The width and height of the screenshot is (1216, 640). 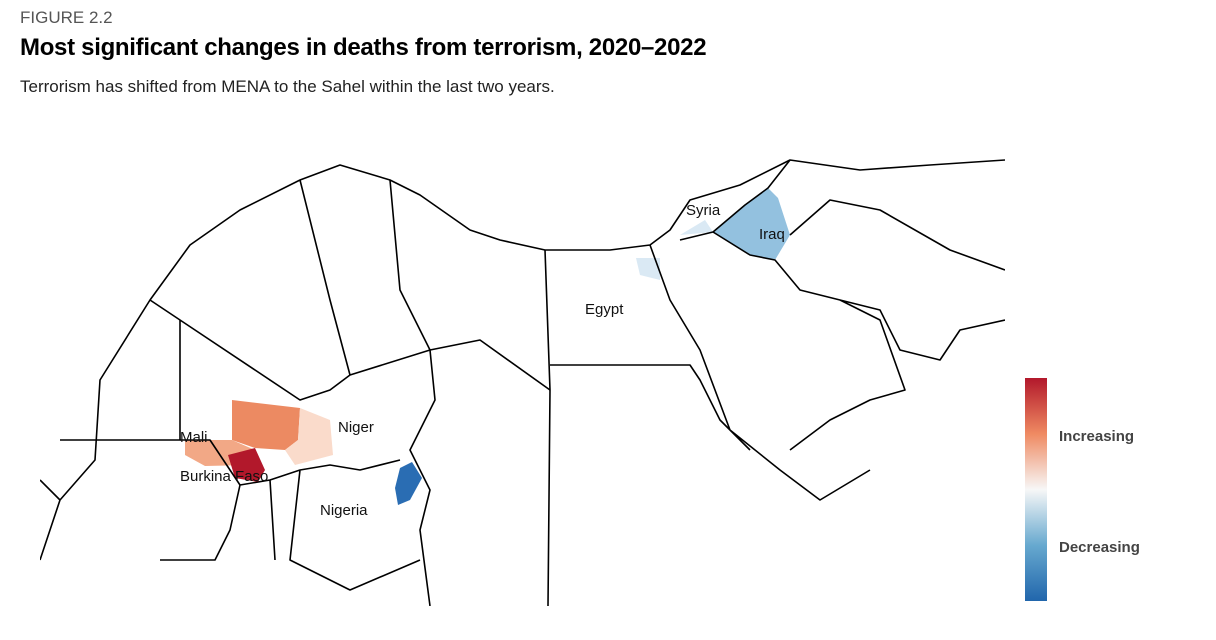 What do you see at coordinates (772, 234) in the screenshot?
I see `country-label: Iraq` at bounding box center [772, 234].